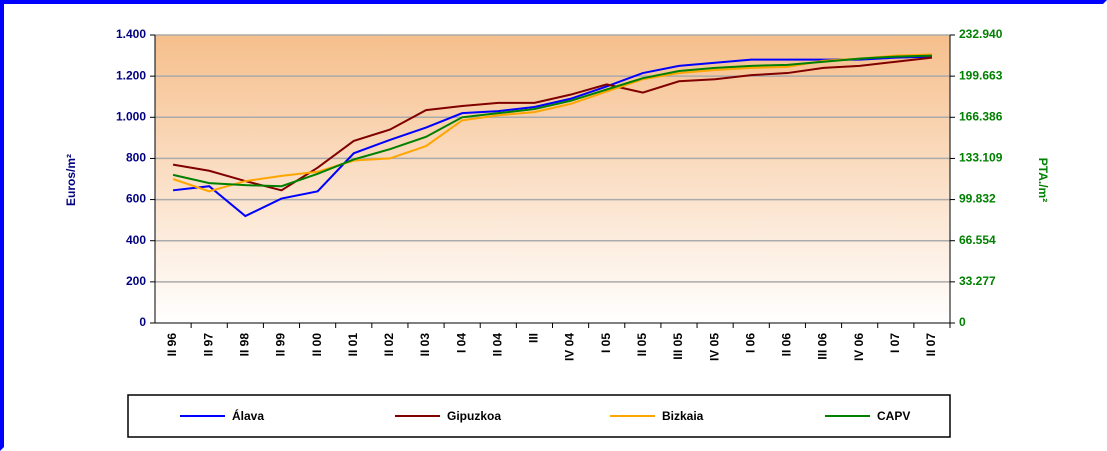 Image resolution: width=1107 pixels, height=451 pixels. Describe the element at coordinates (859, 347) in the screenshot. I see `x-tick-label: IV 06` at that location.